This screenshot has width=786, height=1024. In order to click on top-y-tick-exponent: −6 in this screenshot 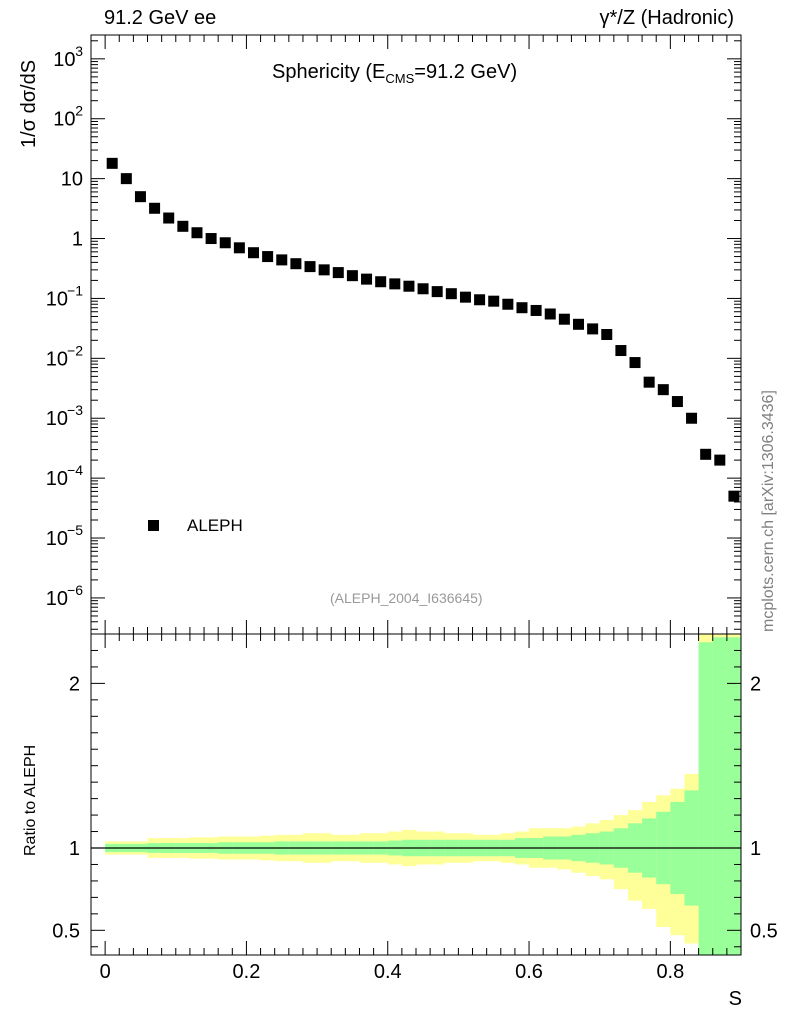, I will do `click(75, 590)`.